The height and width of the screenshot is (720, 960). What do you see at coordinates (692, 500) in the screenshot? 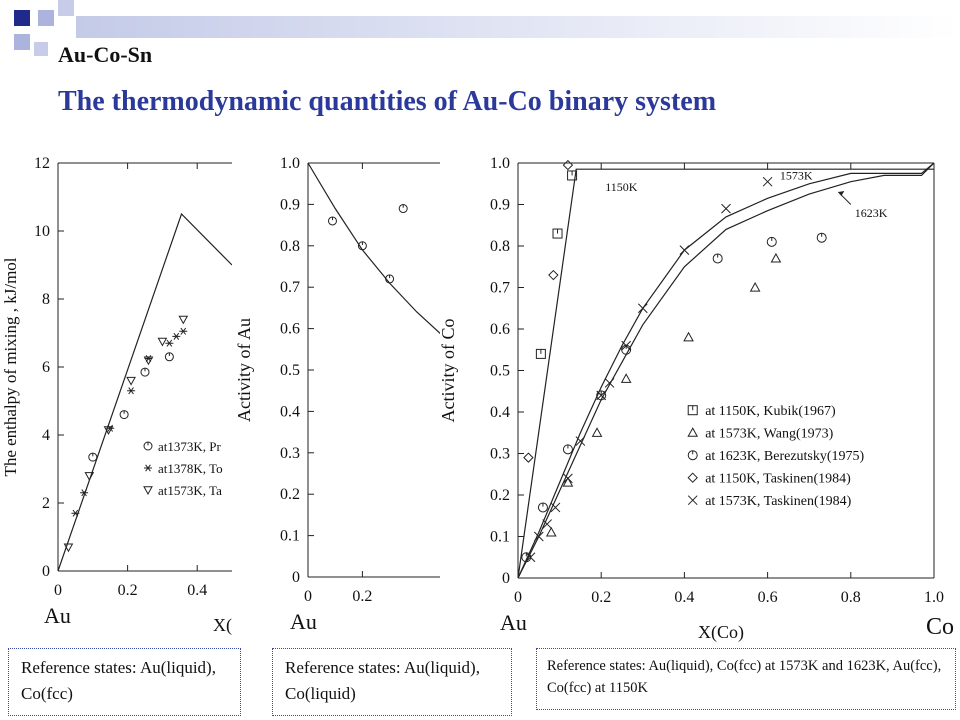
I see `legend-marker-x` at bounding box center [692, 500].